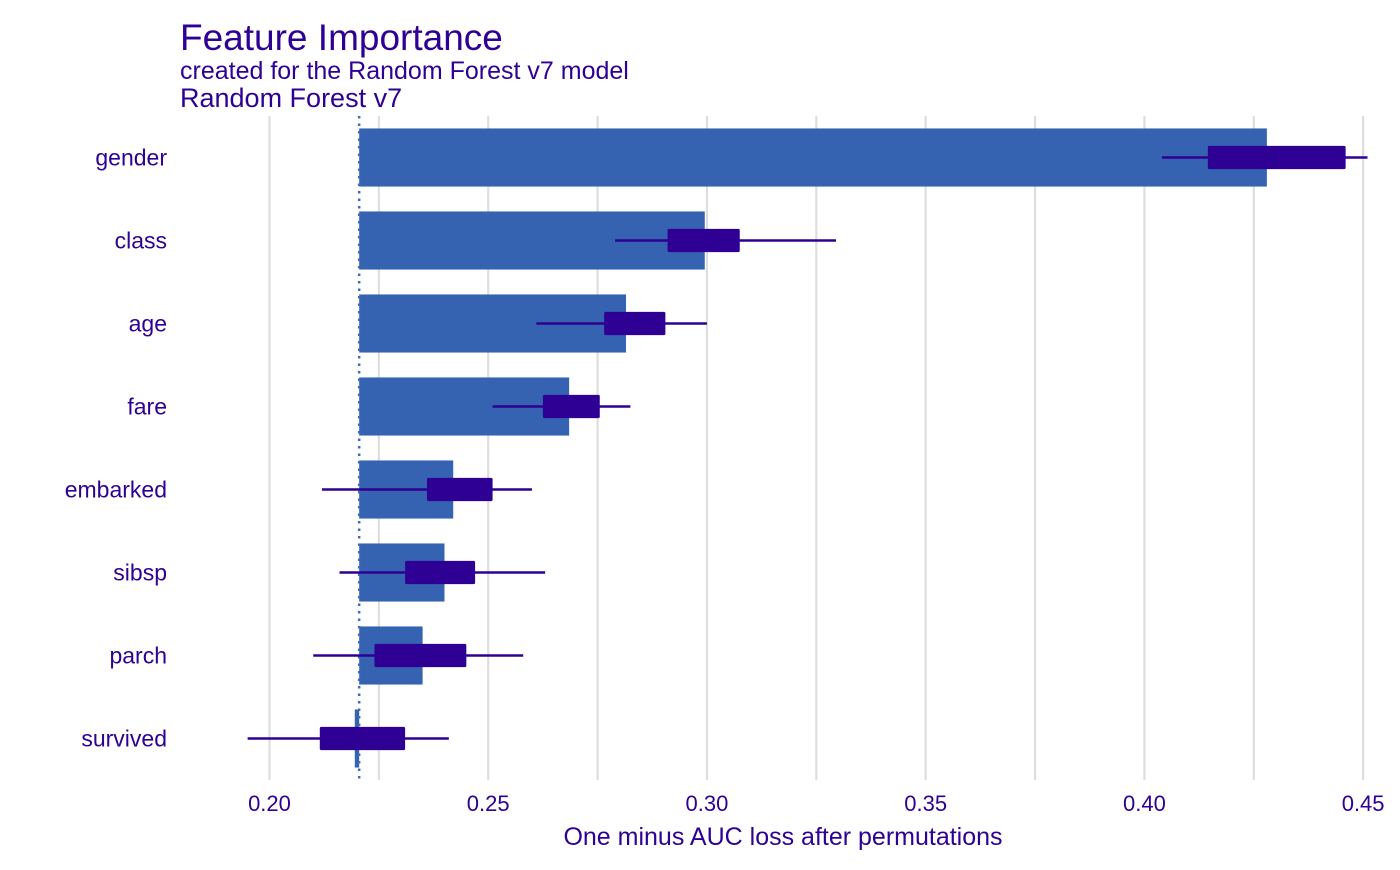  What do you see at coordinates (420, 655) in the screenshot?
I see `box-parch` at bounding box center [420, 655].